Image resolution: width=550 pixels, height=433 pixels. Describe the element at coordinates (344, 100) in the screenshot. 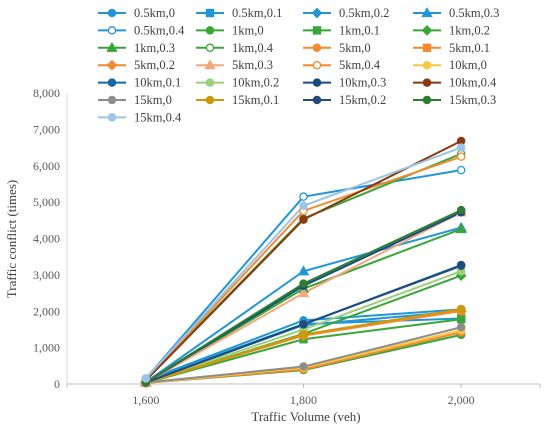

I see `legend-entry-15km-0-2: 15km,0.2` at that location.